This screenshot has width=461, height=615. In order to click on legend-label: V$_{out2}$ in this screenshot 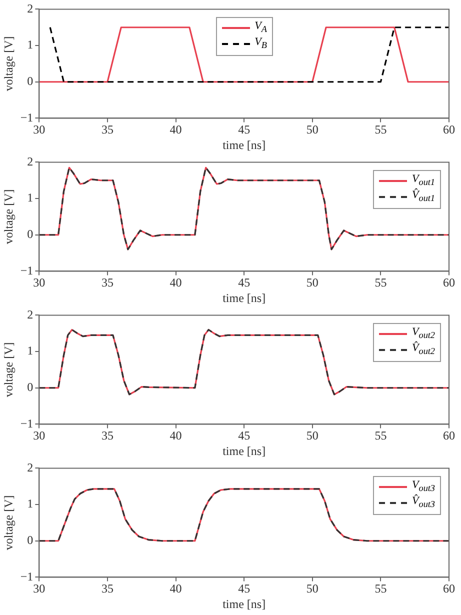, I will do `click(424, 333)`.